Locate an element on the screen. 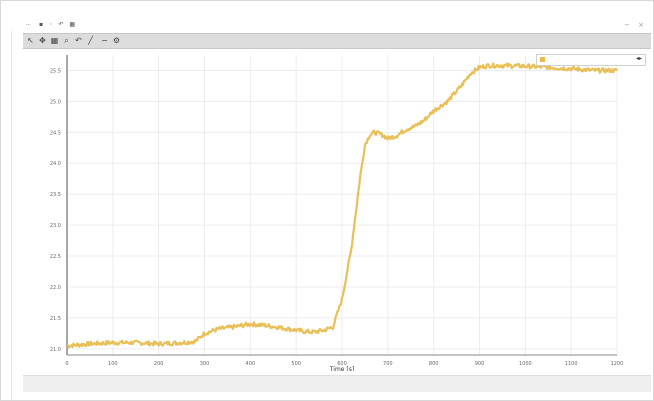 The image size is (654, 401). x-tick-label: 800 is located at coordinates (434, 364).